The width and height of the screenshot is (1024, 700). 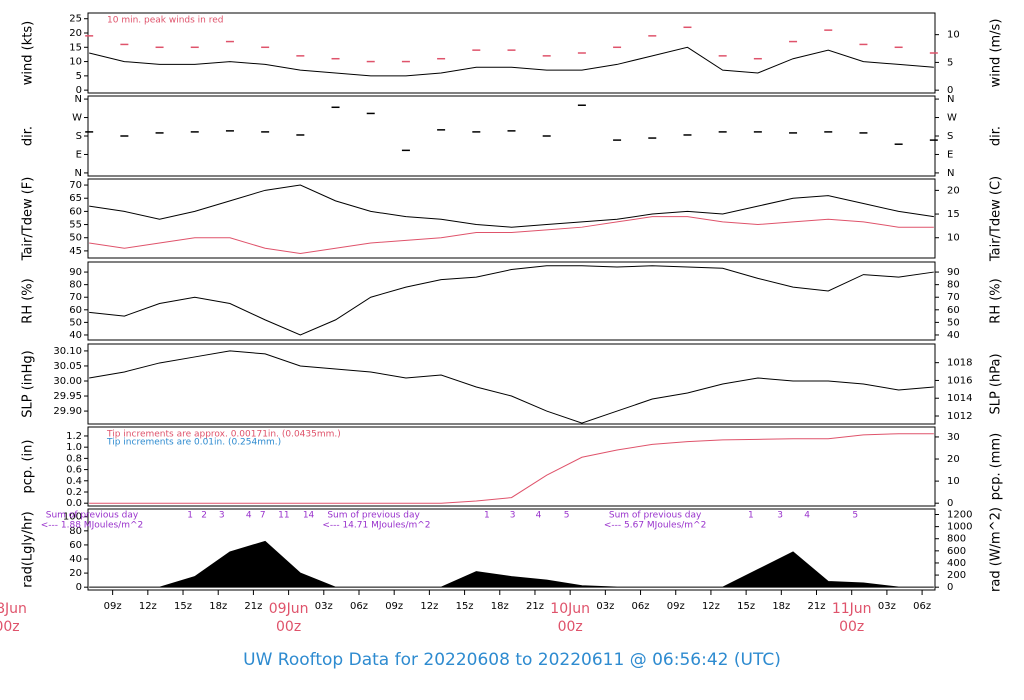 What do you see at coordinates (950, 173) in the screenshot?
I see `y2-tick-label: N` at bounding box center [950, 173].